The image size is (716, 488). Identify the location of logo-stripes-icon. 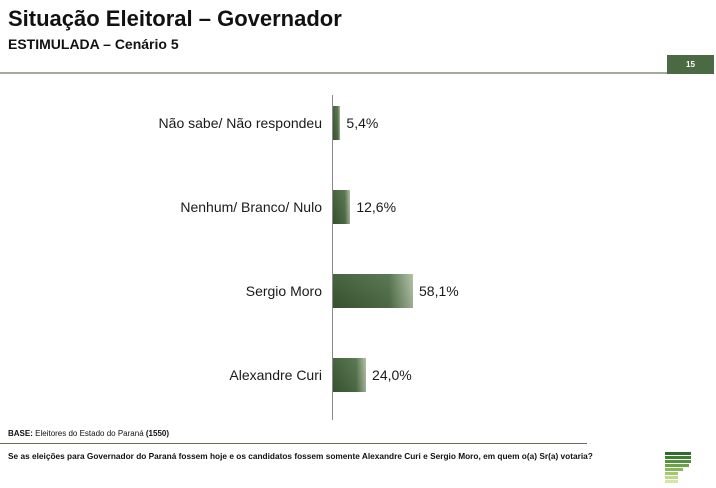
(678, 467).